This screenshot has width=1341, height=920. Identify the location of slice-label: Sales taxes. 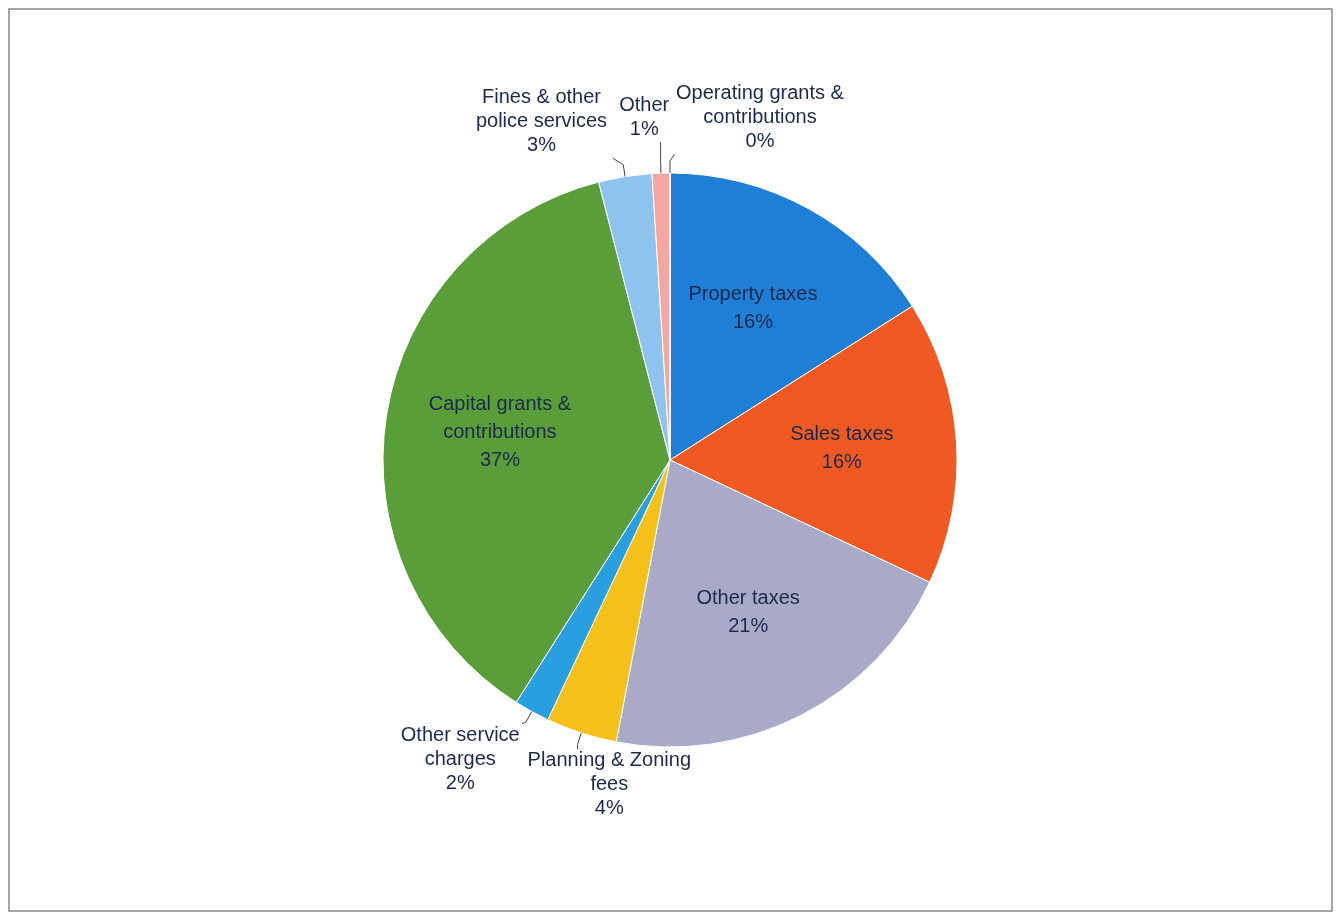
(842, 433).